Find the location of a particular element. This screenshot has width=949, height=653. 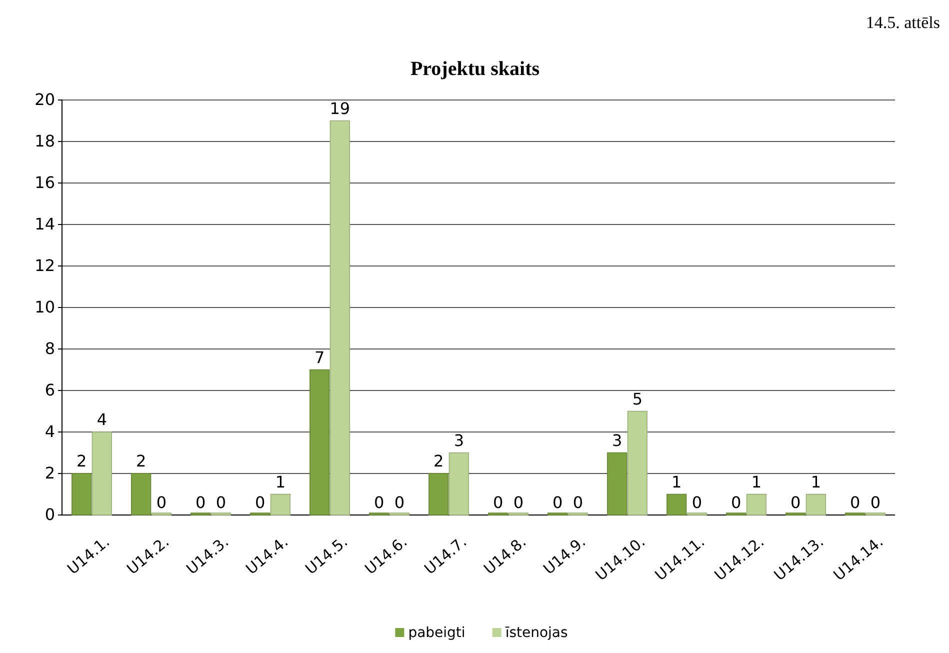

legend-label: īstenojas is located at coordinates (536, 633).